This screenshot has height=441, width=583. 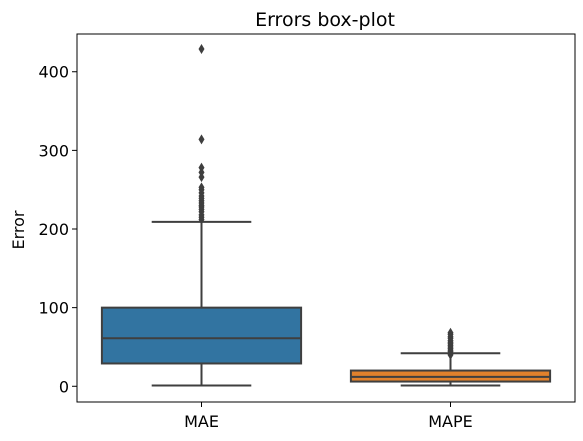 I want to click on chart-title: Errors box-plot, so click(x=325, y=20).